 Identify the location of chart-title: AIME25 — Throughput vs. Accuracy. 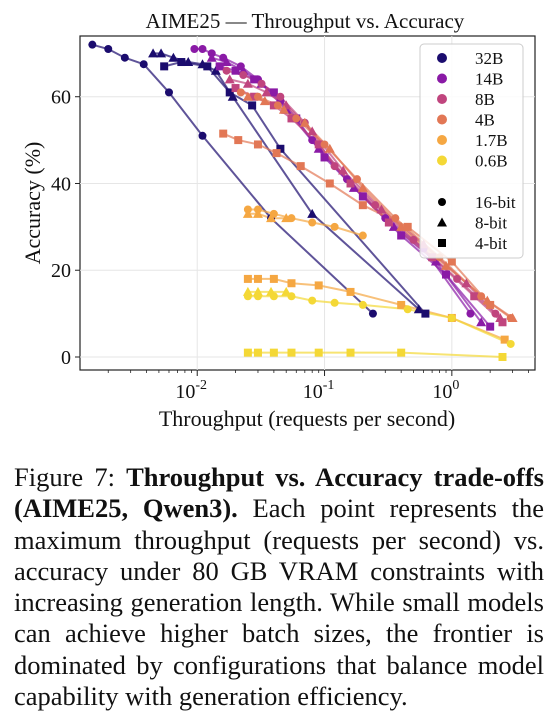
(305, 21).